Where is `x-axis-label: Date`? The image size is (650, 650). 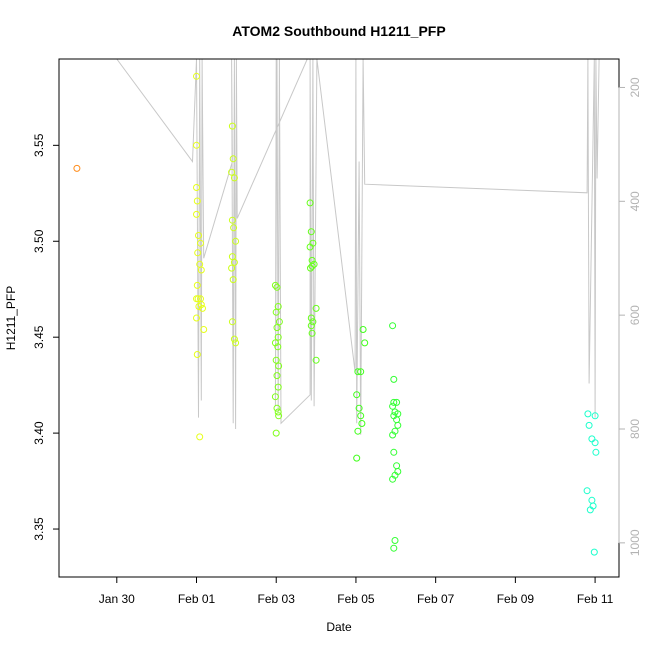 x-axis-label: Date is located at coordinates (339, 627).